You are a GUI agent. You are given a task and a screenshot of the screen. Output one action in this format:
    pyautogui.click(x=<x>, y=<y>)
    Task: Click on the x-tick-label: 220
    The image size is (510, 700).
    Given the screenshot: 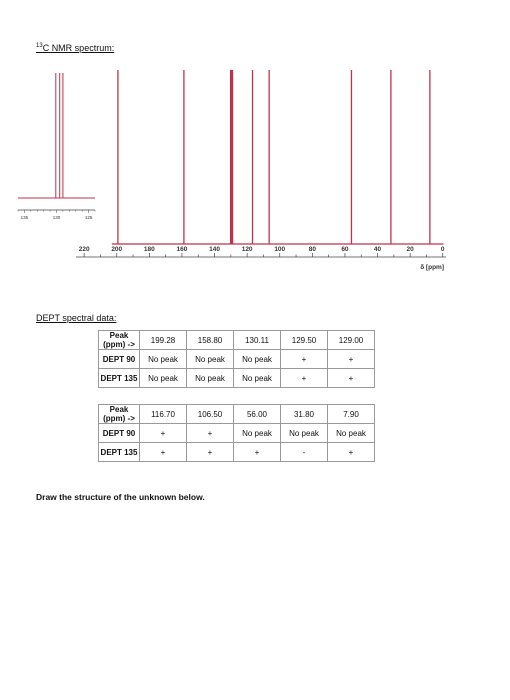 What is the action you would take?
    pyautogui.click(x=84, y=249)
    